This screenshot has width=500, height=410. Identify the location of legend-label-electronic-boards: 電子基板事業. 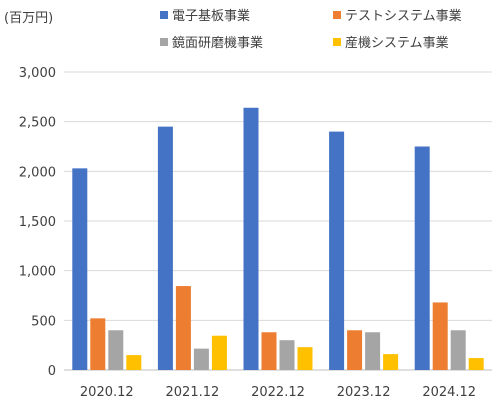
(211, 16).